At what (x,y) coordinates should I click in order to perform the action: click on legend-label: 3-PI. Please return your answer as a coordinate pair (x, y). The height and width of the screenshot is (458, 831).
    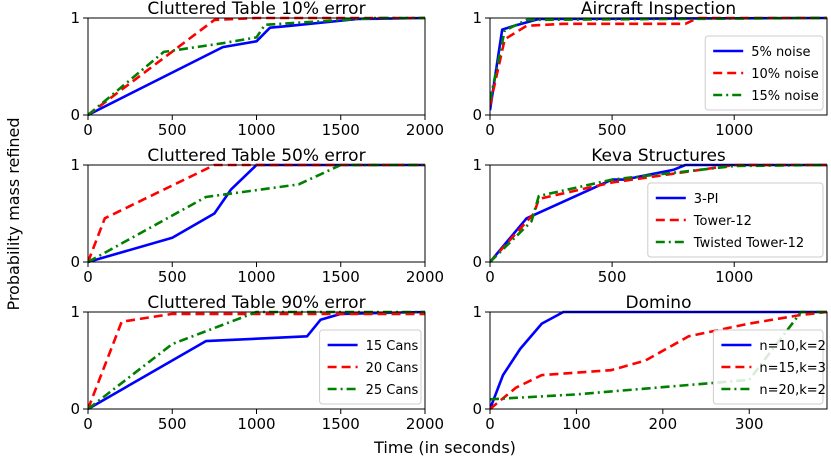
    Looking at the image, I should click on (706, 199).